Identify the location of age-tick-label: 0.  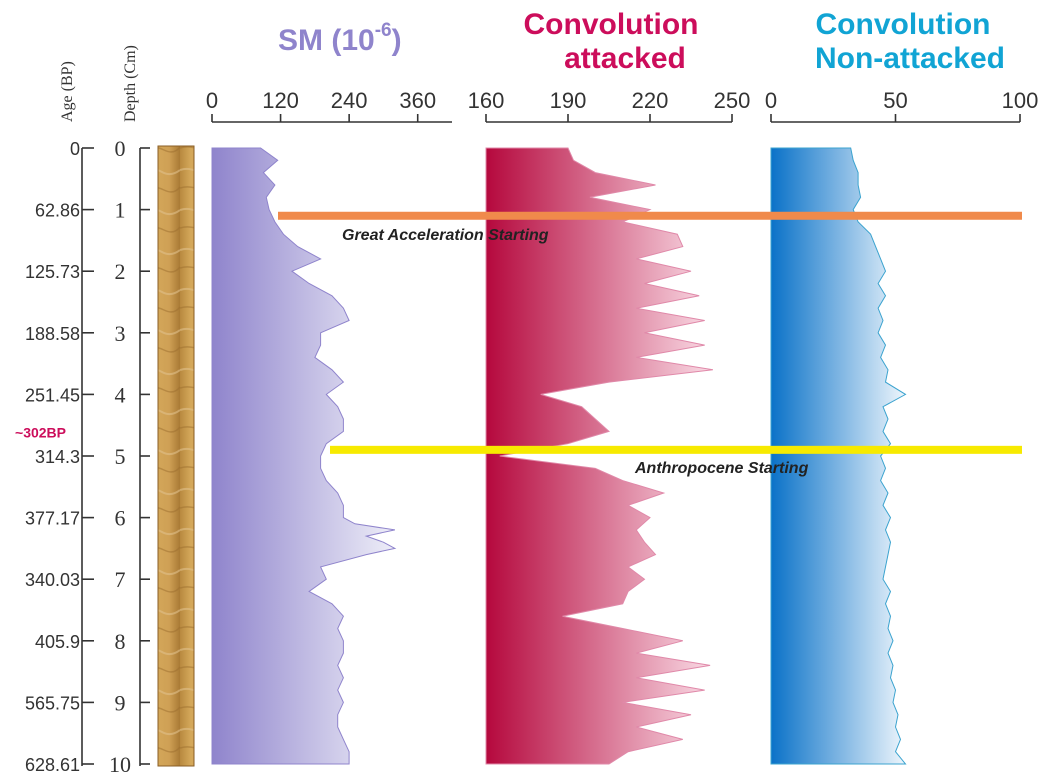
(75, 149).